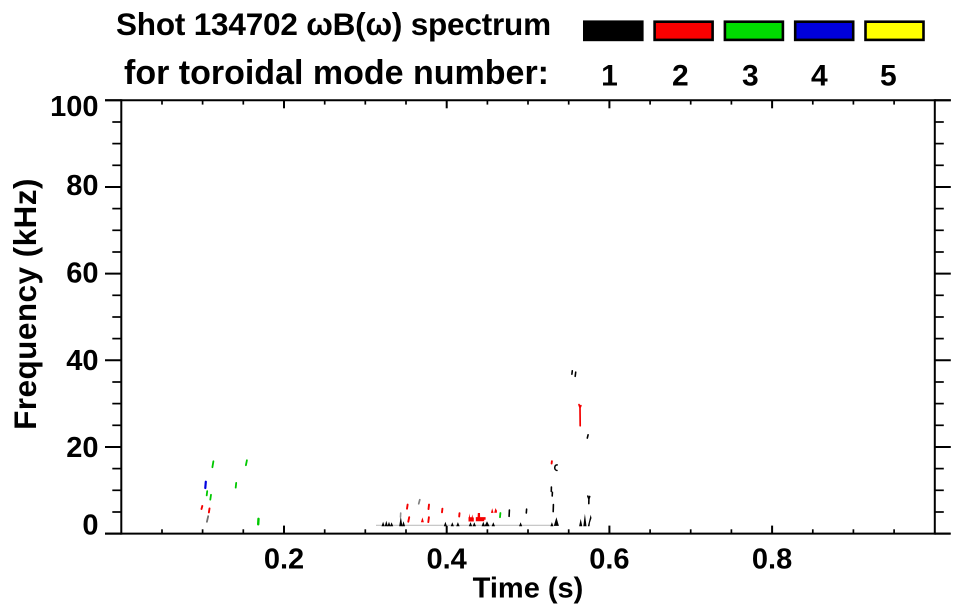  I want to click on svg-text: 60, so click(82, 273).